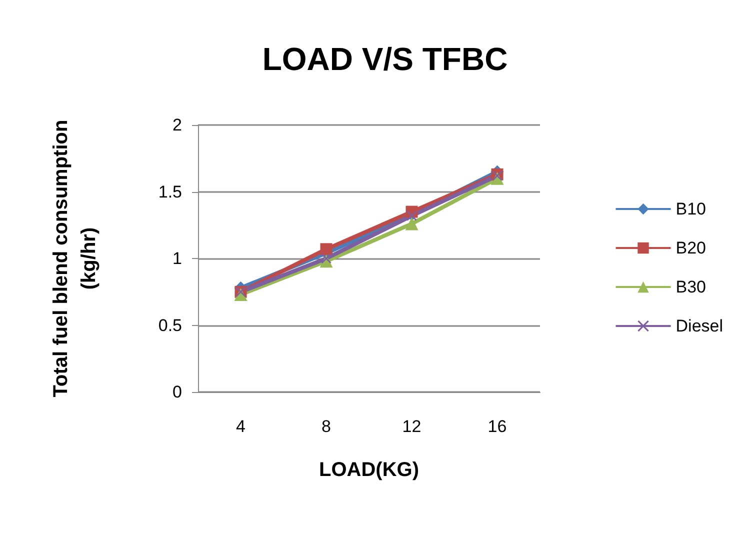  What do you see at coordinates (170, 325) in the screenshot?
I see `y-tick-label: 0.5` at bounding box center [170, 325].